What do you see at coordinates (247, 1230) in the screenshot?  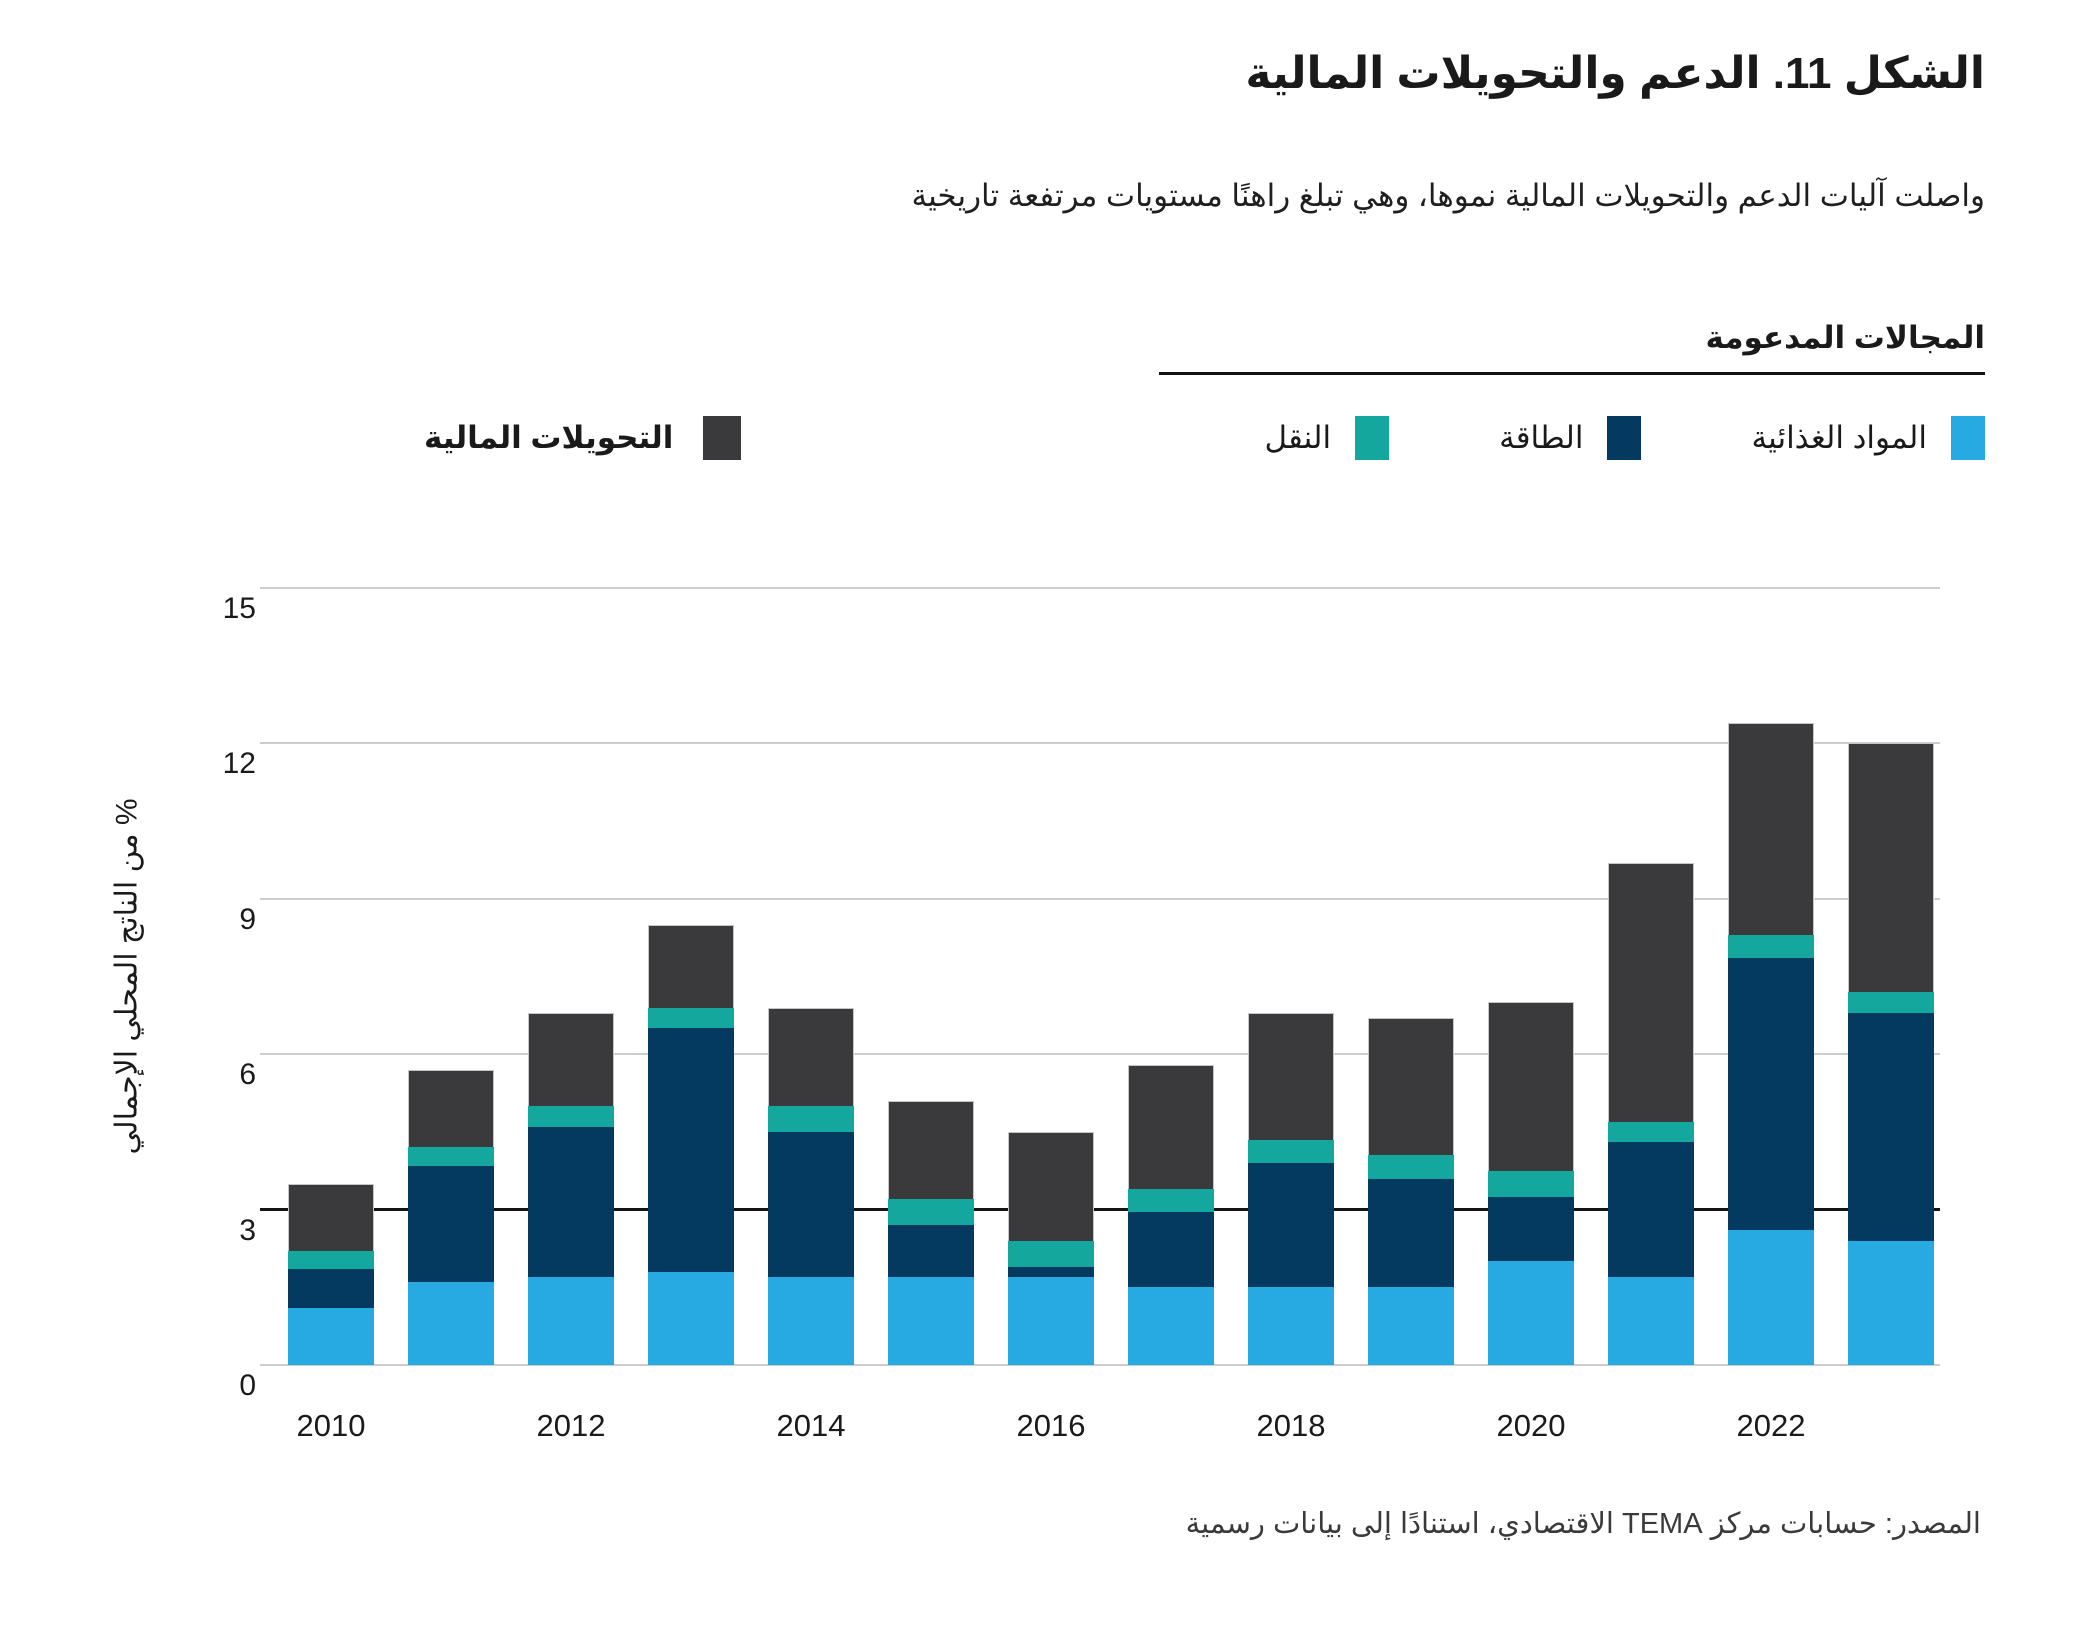 I see `y-tick-label: 3` at bounding box center [247, 1230].